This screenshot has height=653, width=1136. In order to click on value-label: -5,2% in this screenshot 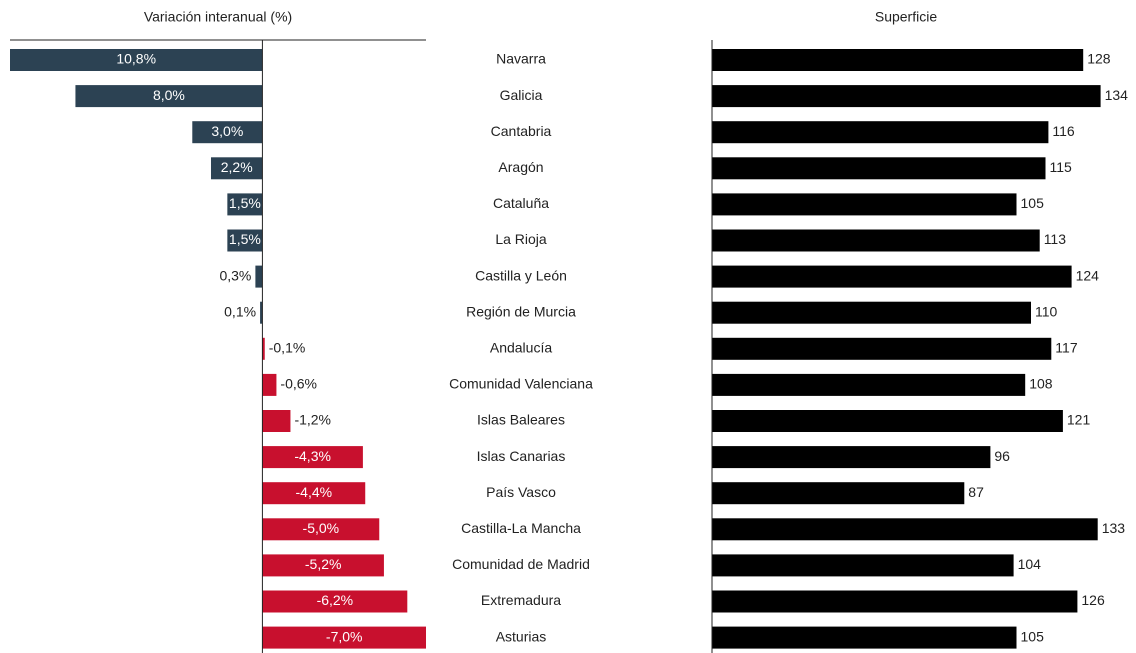, I will do `click(323, 564)`.